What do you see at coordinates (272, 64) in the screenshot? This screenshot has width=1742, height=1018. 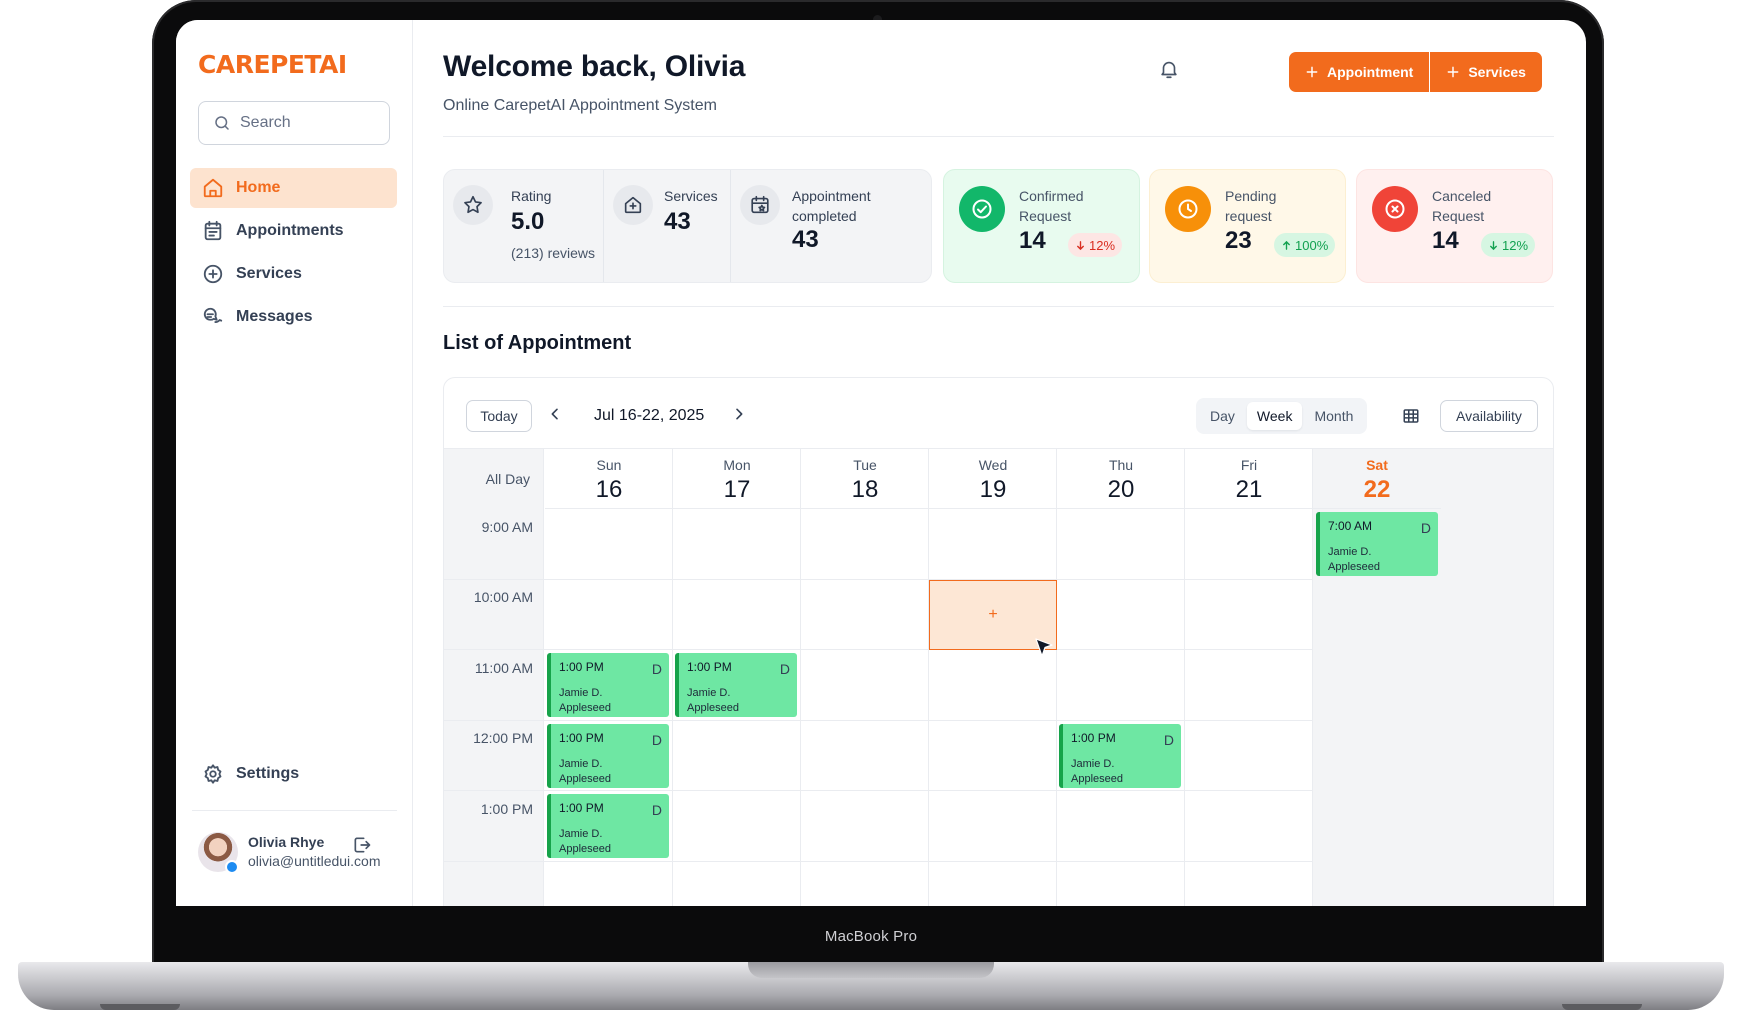 I see `brand-logo: CAREPETAI` at bounding box center [272, 64].